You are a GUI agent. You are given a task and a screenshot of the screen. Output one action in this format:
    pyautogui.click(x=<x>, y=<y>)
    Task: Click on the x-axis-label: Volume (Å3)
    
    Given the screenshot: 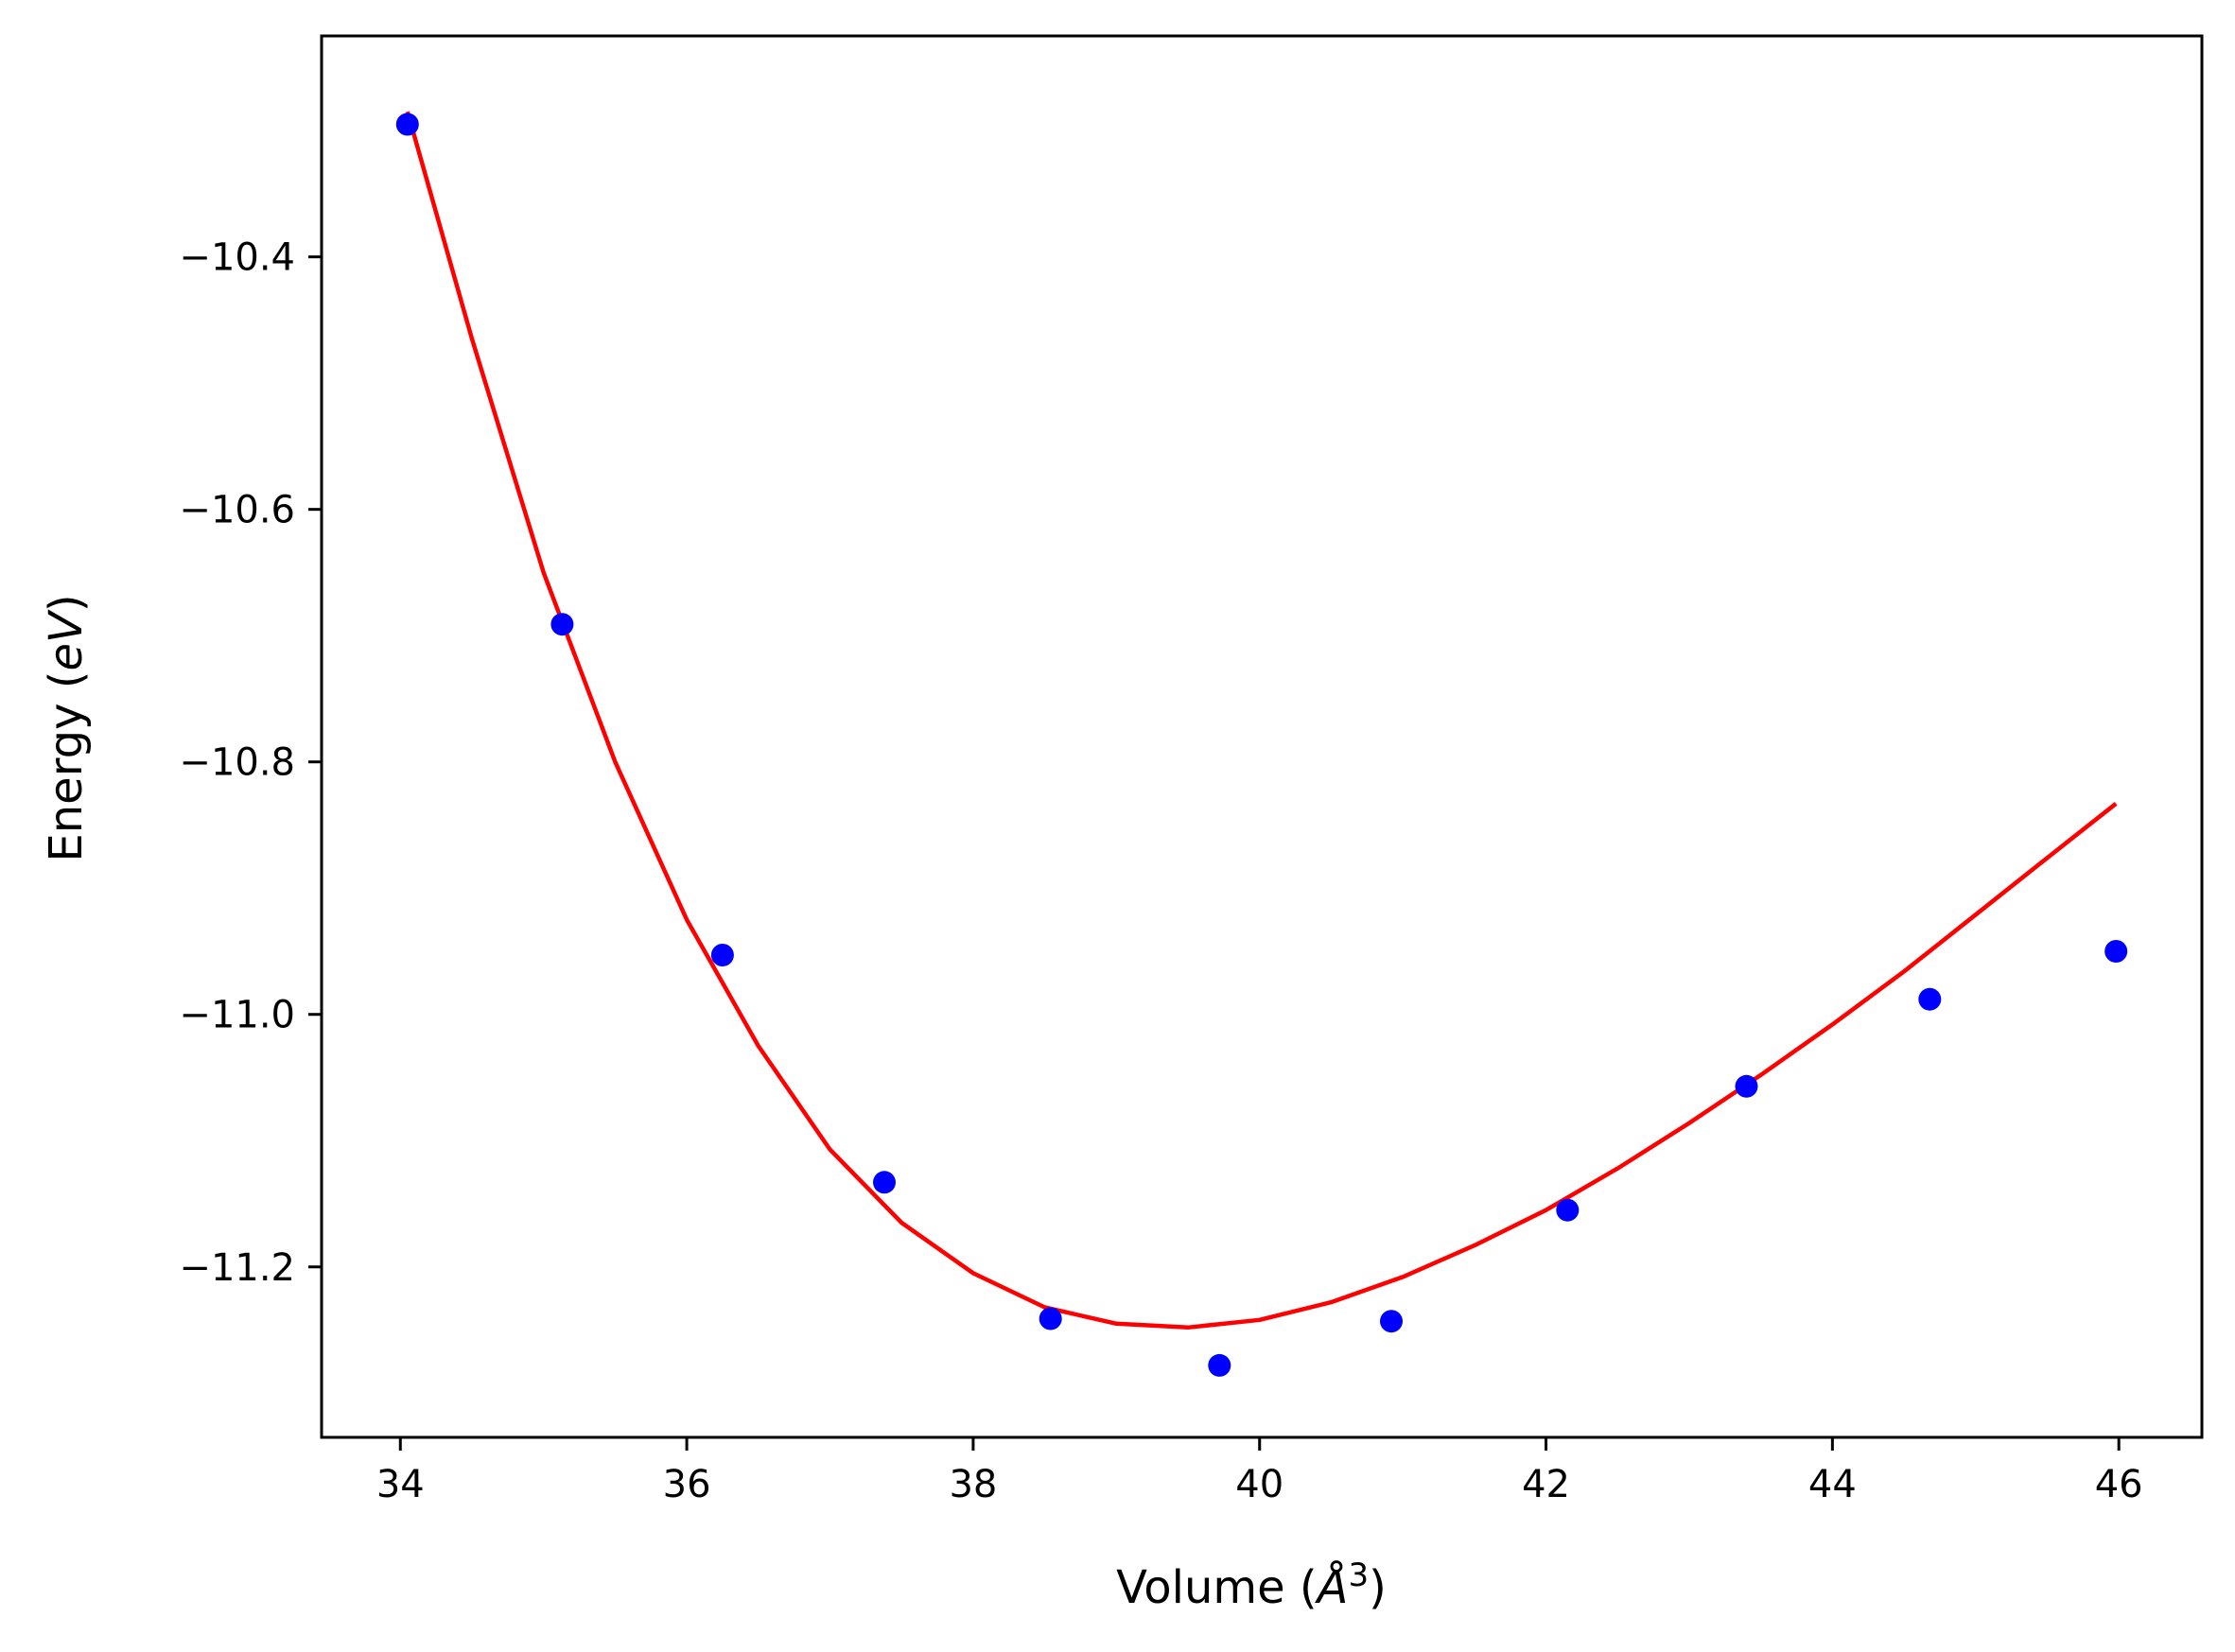 What is the action you would take?
    pyautogui.click(x=1251, y=1585)
    